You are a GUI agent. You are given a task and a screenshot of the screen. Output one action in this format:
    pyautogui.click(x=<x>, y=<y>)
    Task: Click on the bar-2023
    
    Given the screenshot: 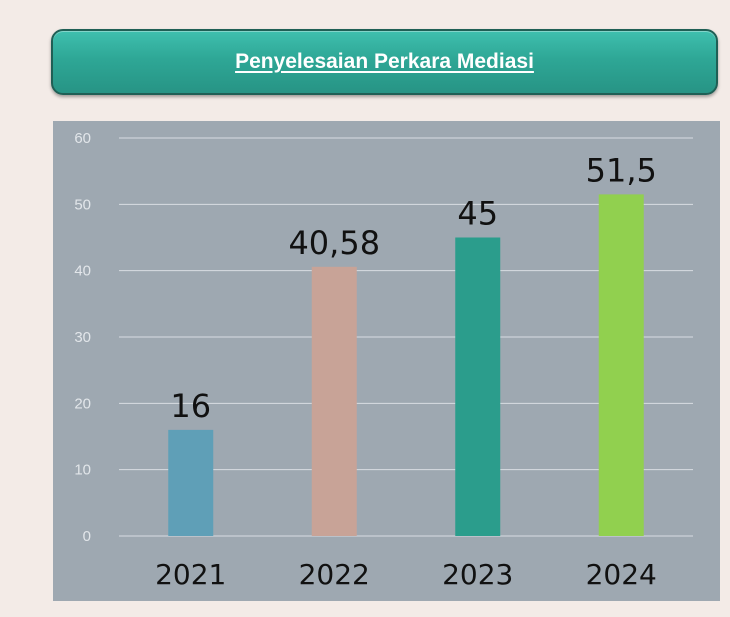 What is the action you would take?
    pyautogui.click(x=478, y=386)
    